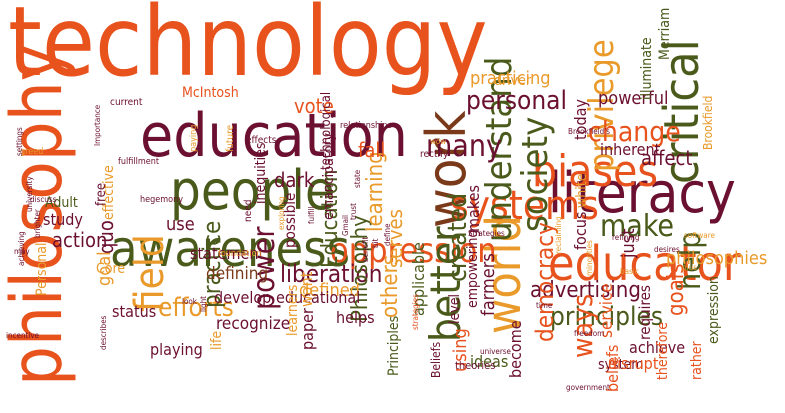 Image resolution: width=785 pixels, height=413 pixels. What do you see at coordinates (294, 180) in the screenshot?
I see `word-dark: dark` at bounding box center [294, 180].